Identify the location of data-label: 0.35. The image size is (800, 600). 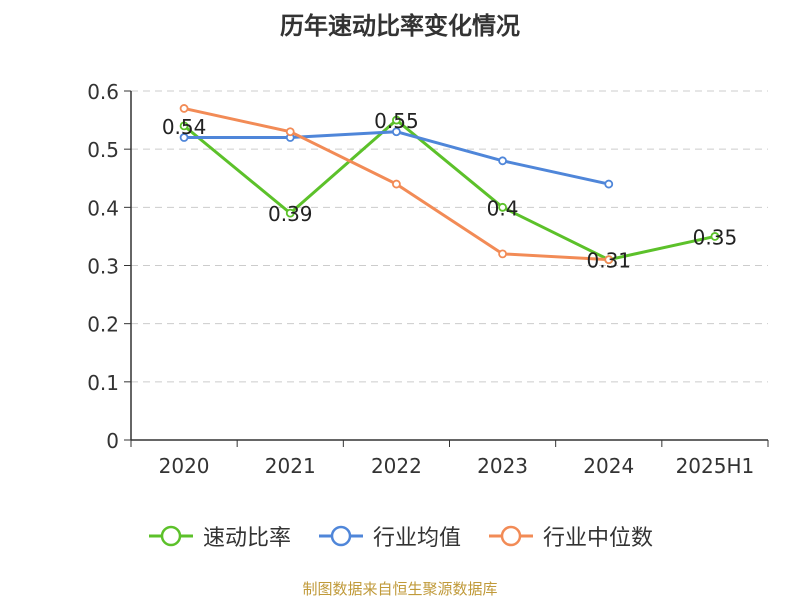
(715, 237).